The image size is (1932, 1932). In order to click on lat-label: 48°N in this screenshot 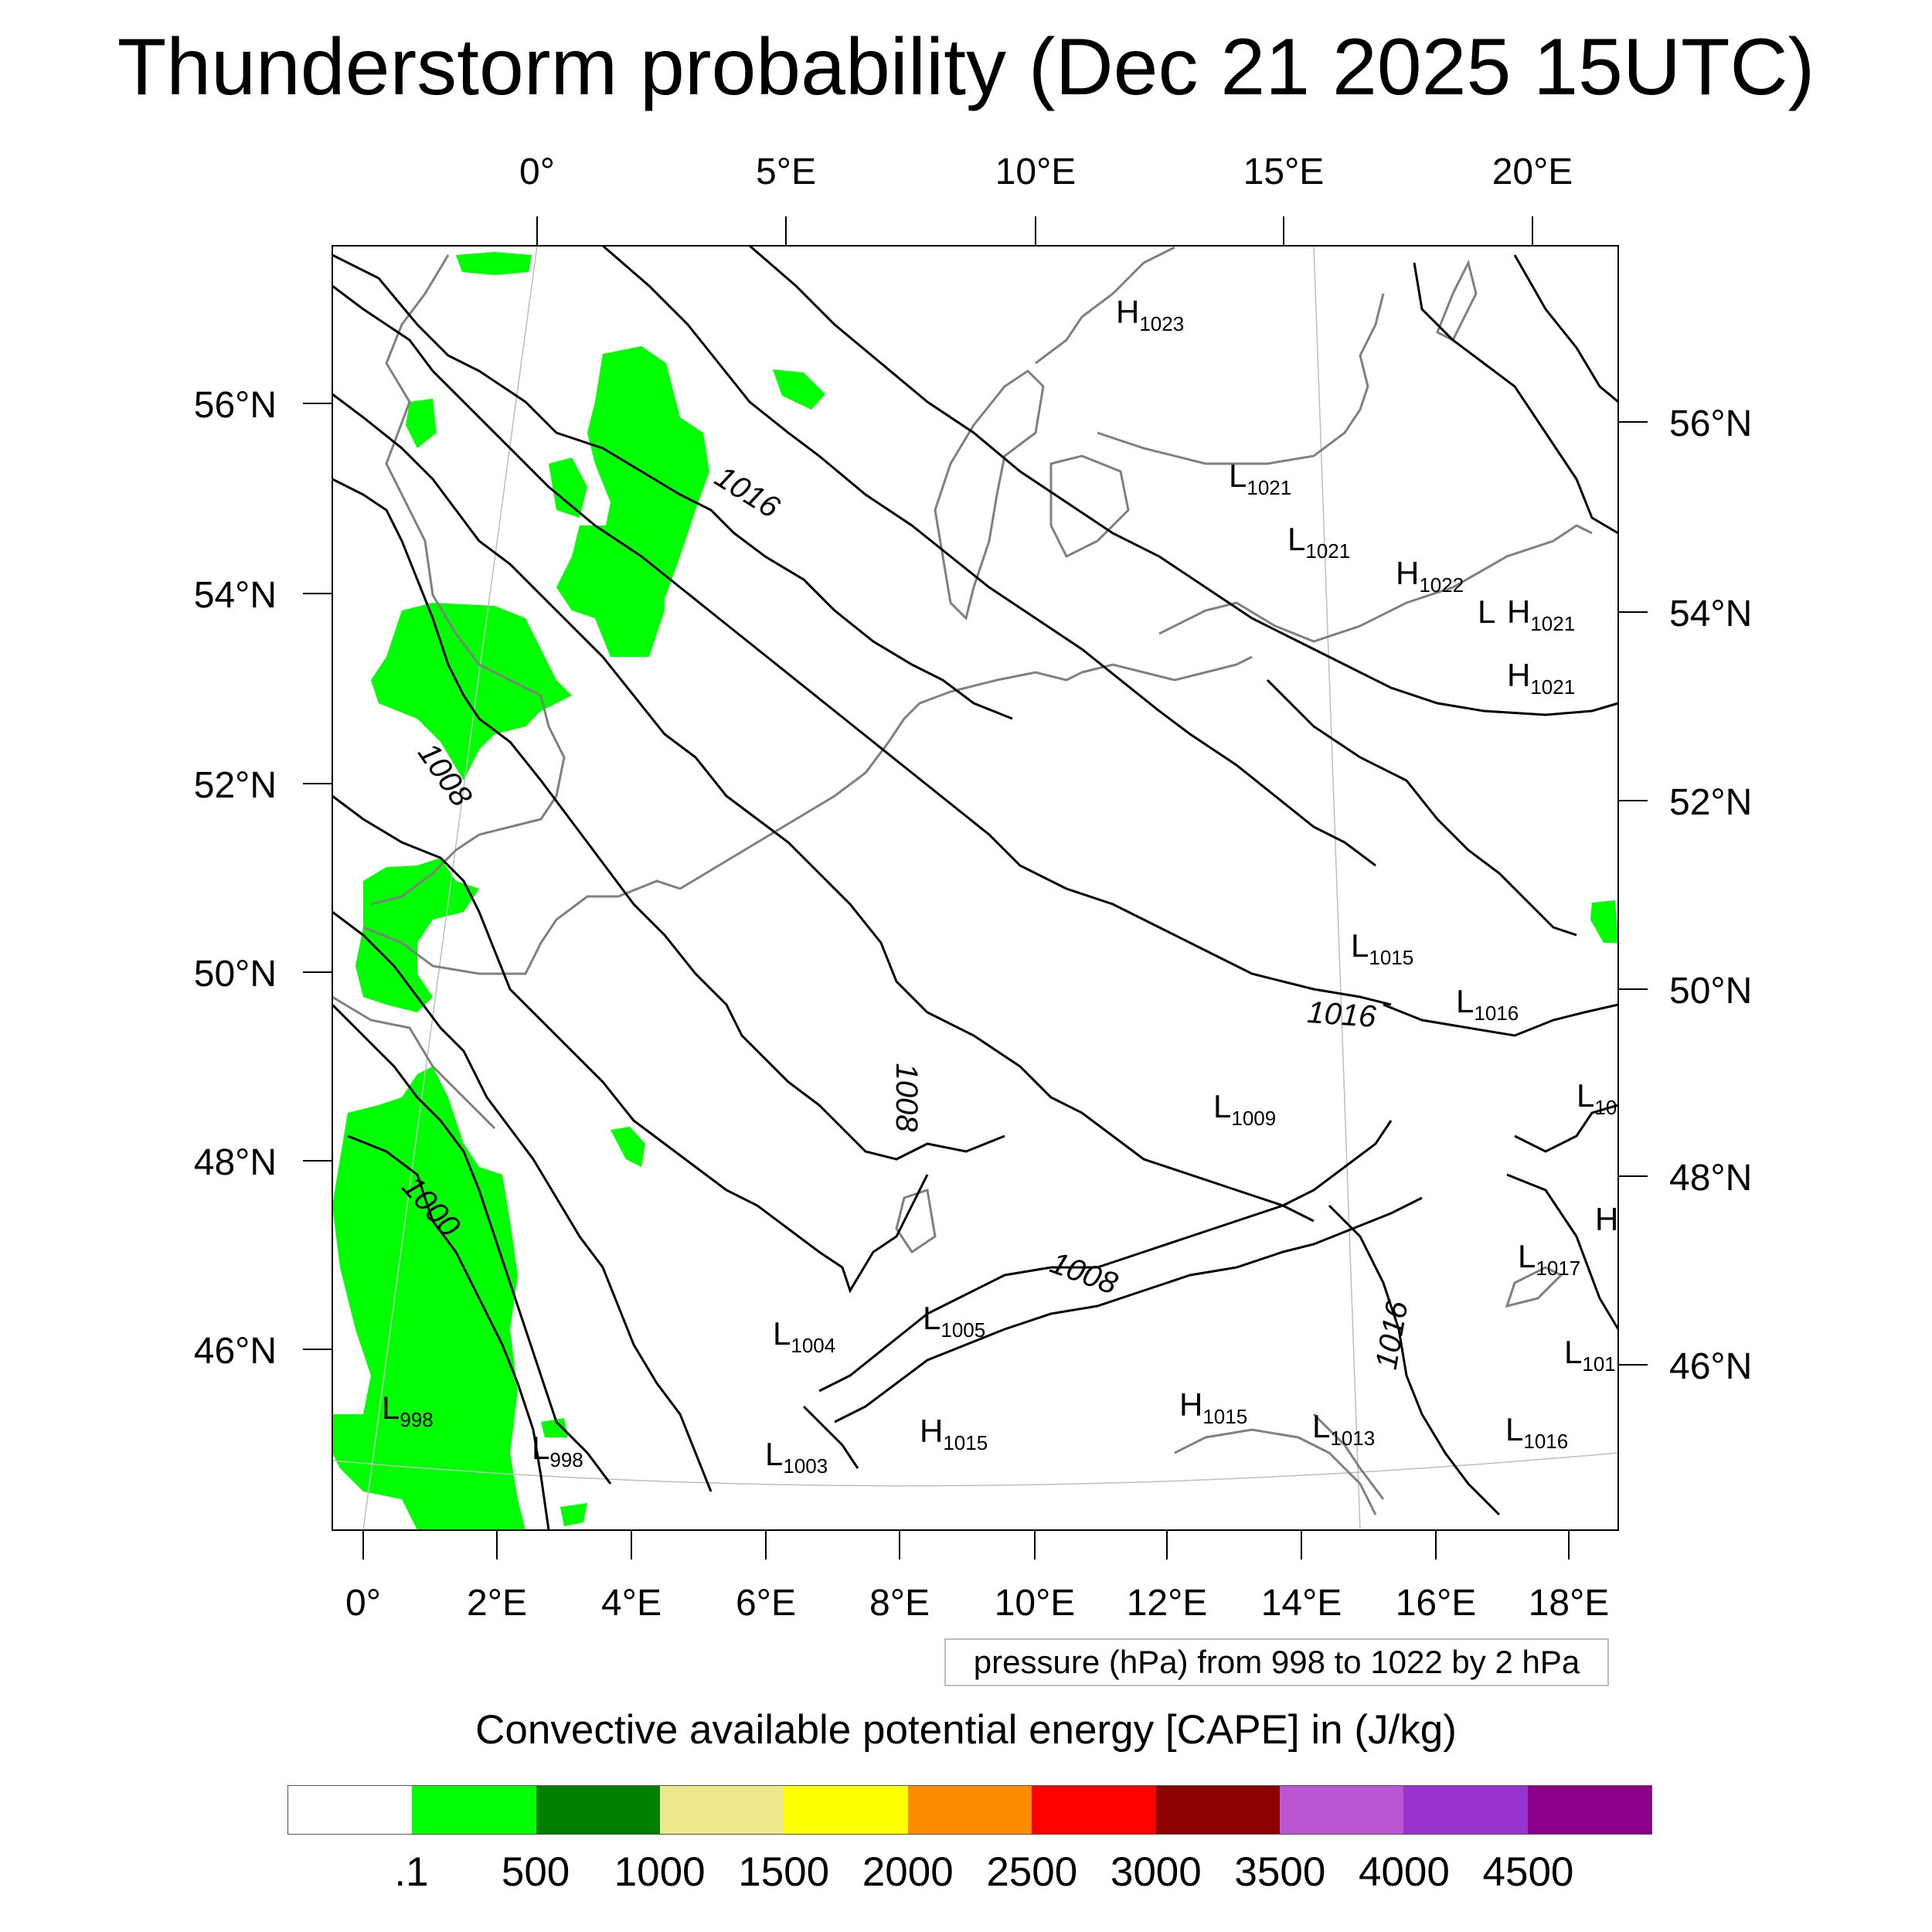, I will do `click(1711, 1178)`.